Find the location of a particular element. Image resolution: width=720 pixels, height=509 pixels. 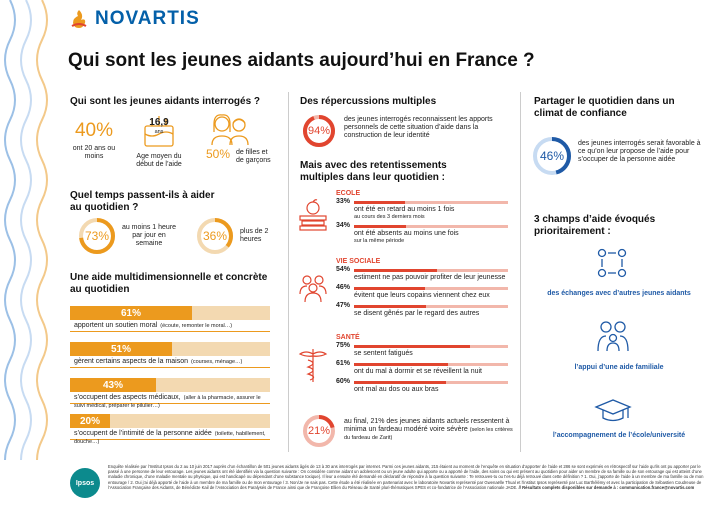

mean-age-label: Age moyen du début de l’aide is located at coordinates (159, 160).